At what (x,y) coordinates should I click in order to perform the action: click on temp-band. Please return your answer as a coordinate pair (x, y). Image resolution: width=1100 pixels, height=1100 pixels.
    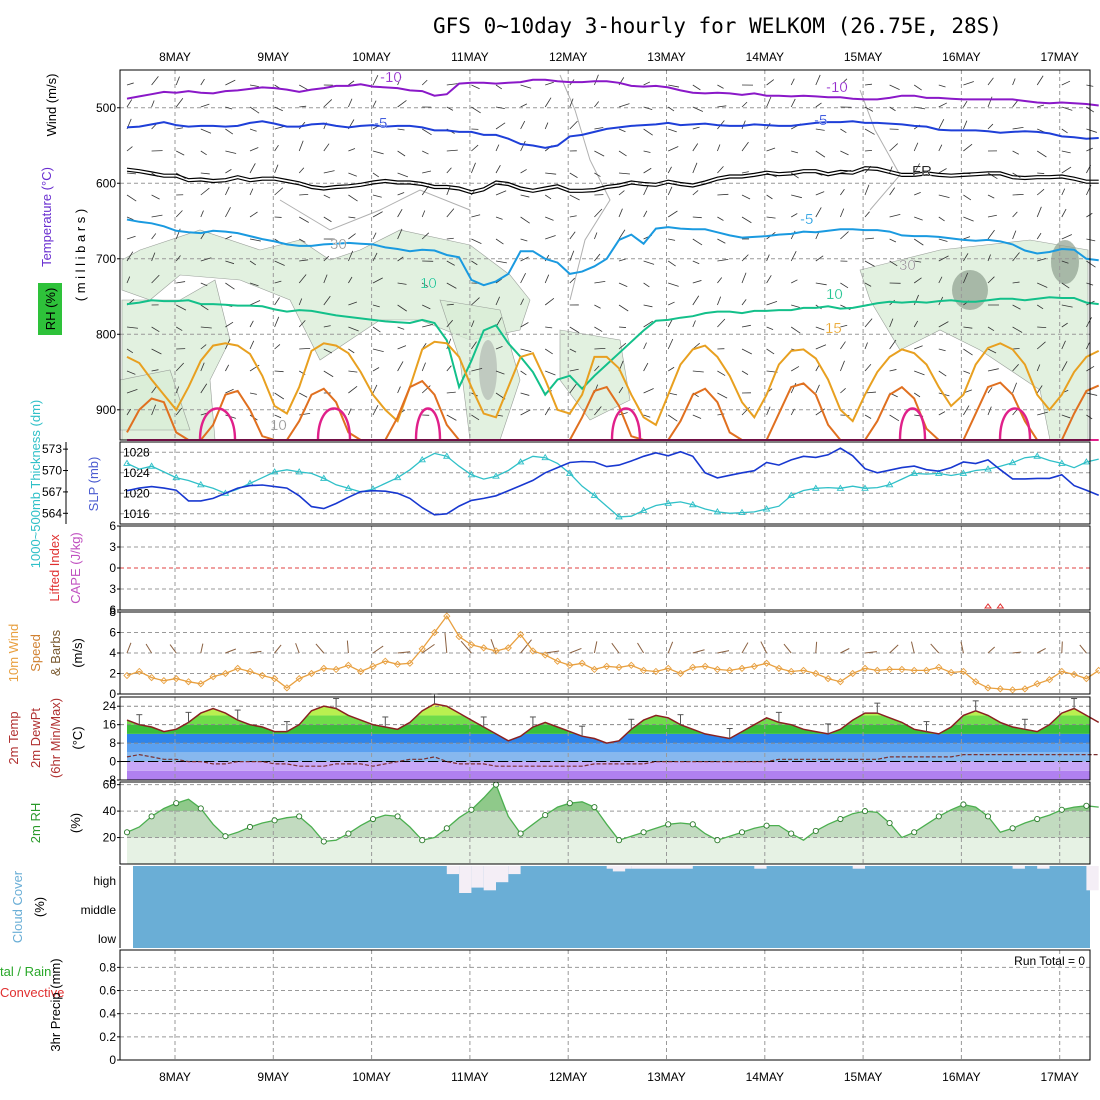
    Looking at the image, I should click on (608, 757).